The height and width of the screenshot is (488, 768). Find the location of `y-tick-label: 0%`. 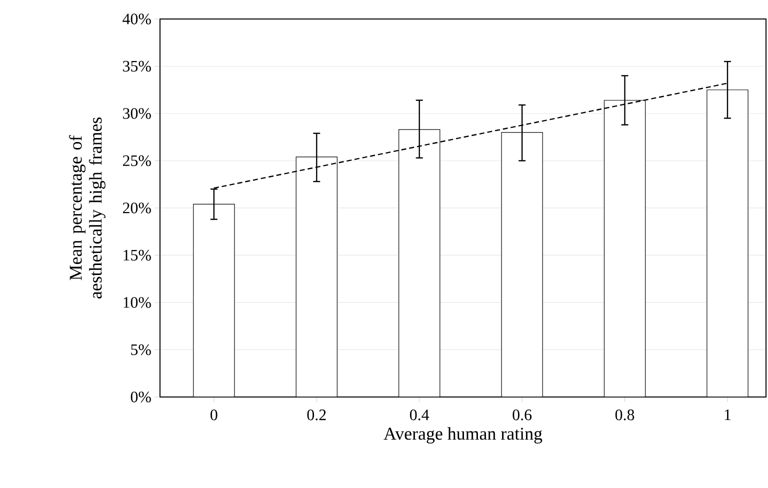

y-tick-label: 0% is located at coordinates (140, 397).